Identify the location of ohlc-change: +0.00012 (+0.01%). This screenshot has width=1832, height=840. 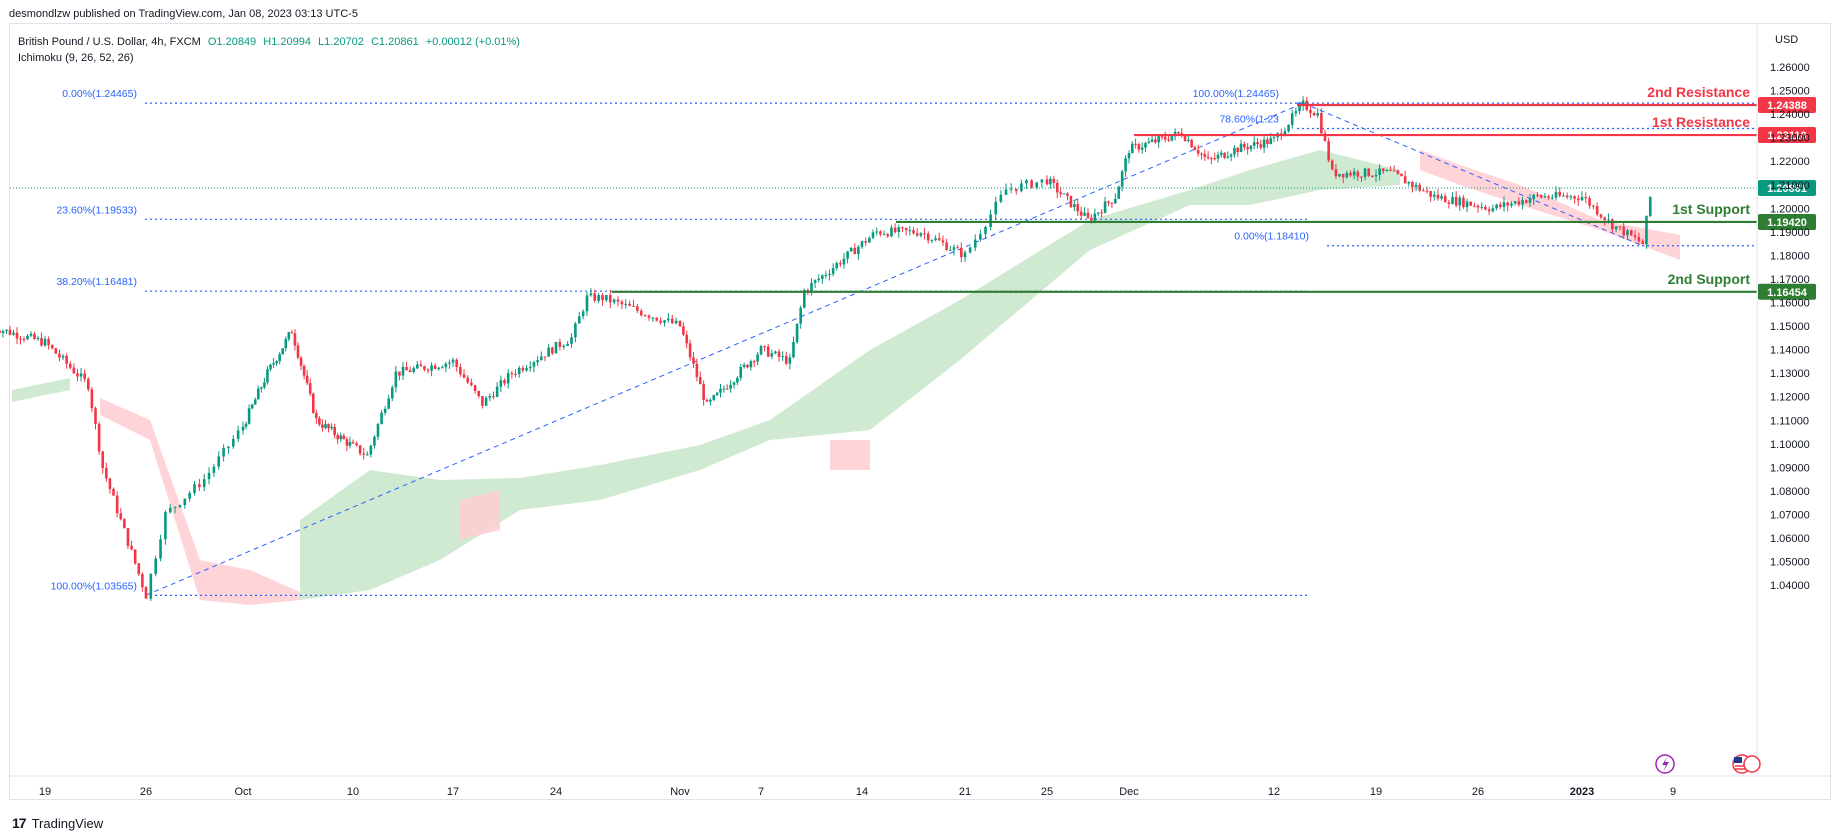
(472, 42).